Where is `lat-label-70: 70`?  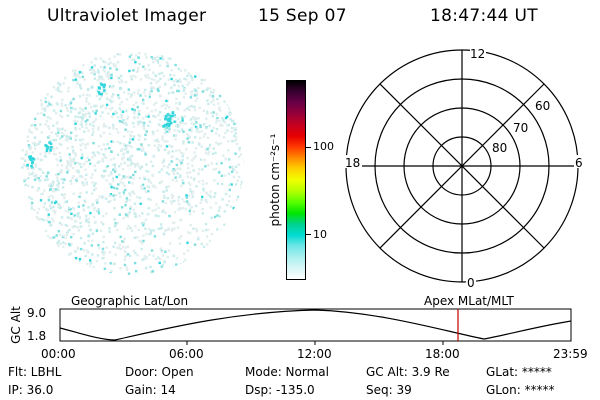 lat-label-70: 70 is located at coordinates (520, 128).